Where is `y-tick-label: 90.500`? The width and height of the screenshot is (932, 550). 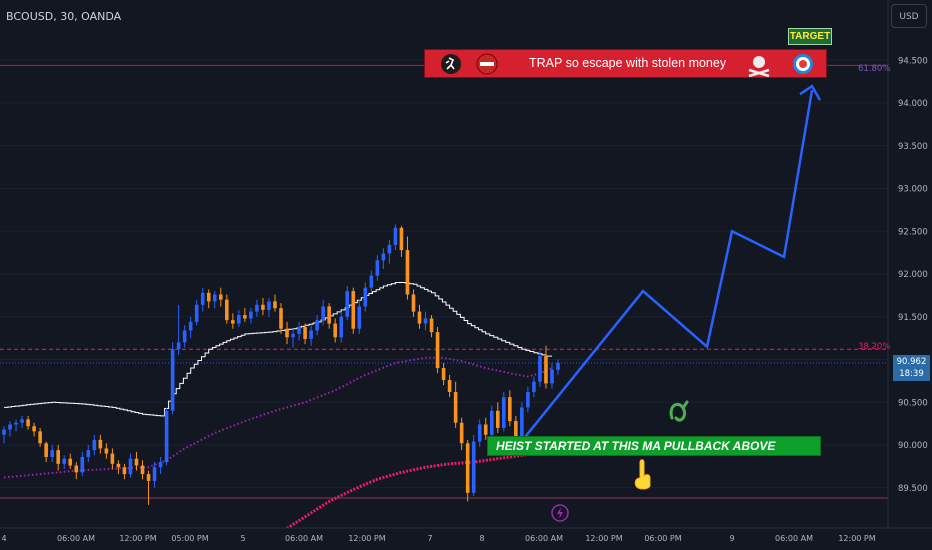
y-tick-label: 90.500 is located at coordinates (913, 403).